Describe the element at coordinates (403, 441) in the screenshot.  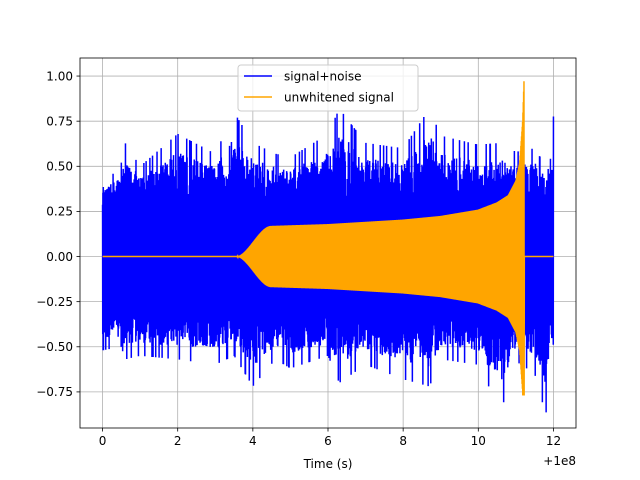
I see `x-tick-label: 8` at that location.